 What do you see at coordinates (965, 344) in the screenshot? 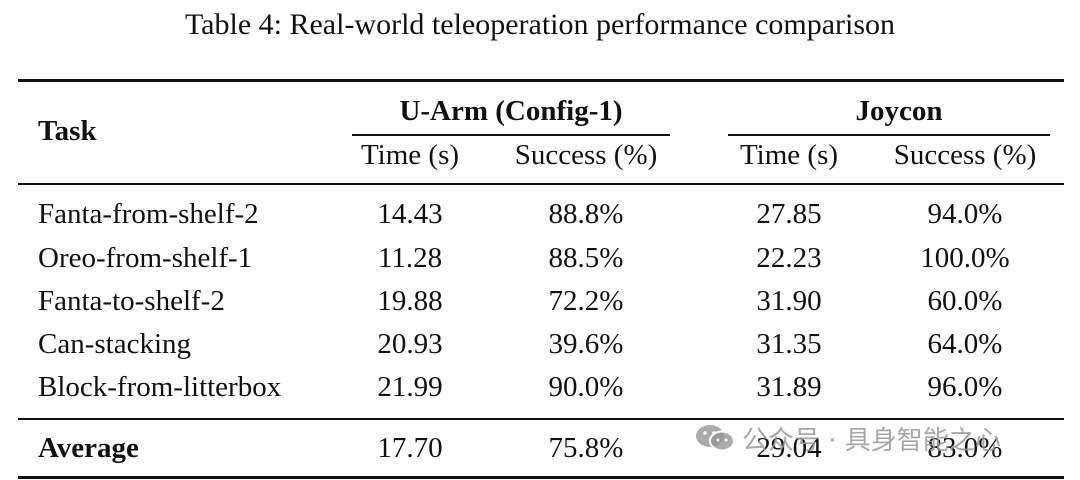
I see `row-joycon-success: 64.0%` at bounding box center [965, 344].